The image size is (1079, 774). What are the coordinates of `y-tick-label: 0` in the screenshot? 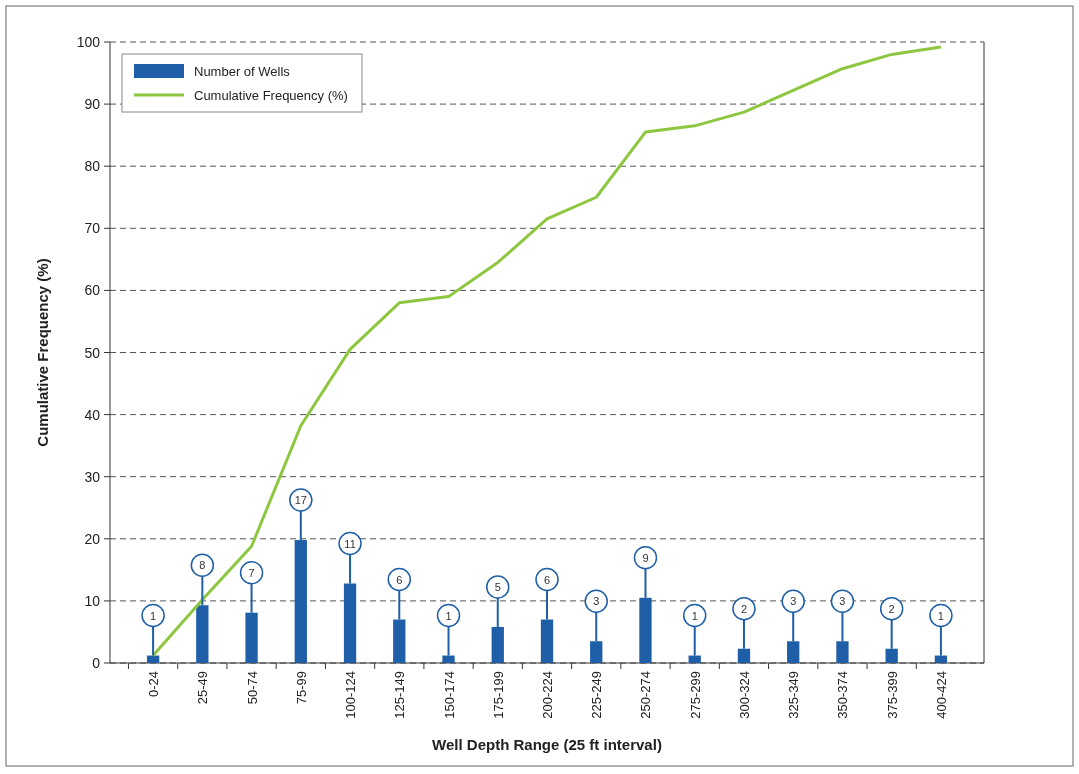 It's located at (96, 663).